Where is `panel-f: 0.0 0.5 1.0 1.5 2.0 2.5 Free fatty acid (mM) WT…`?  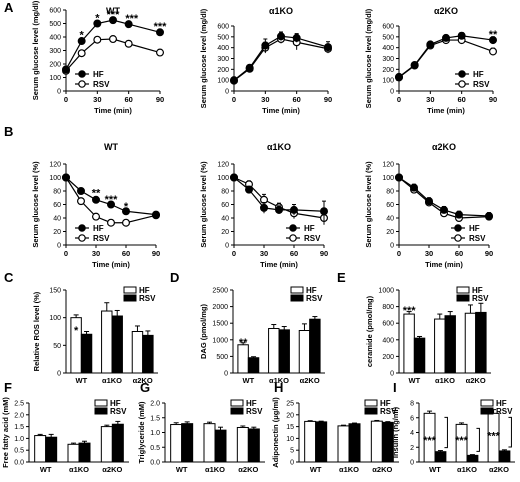 panel-f: 0.0 0.5 1.0 1.5 2.0 2.5 Free fatty acid (mM) WT… is located at coordinates (65, 435).